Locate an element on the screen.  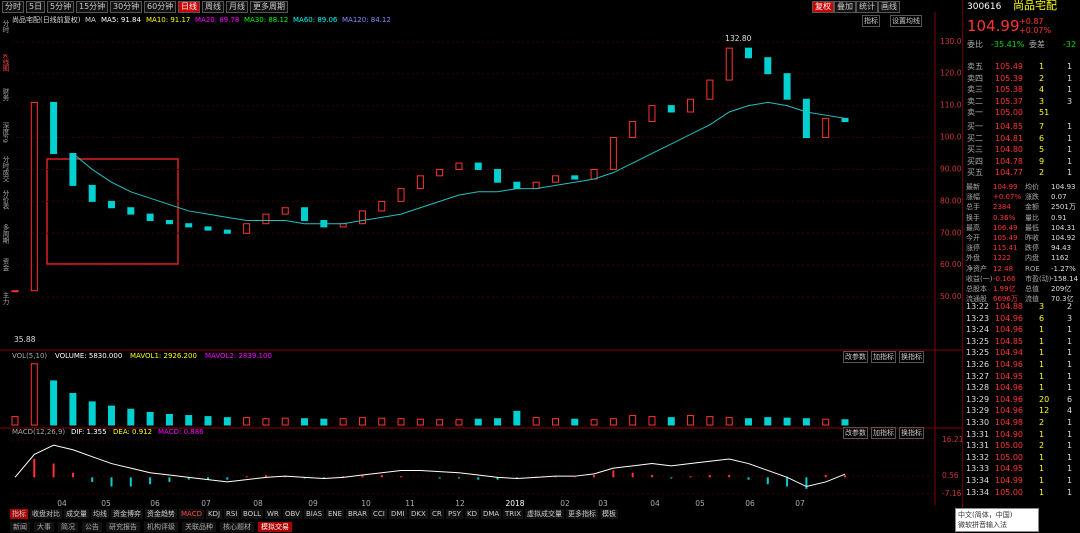
bottom-tab: 研究报告 is located at coordinates (123, 527).